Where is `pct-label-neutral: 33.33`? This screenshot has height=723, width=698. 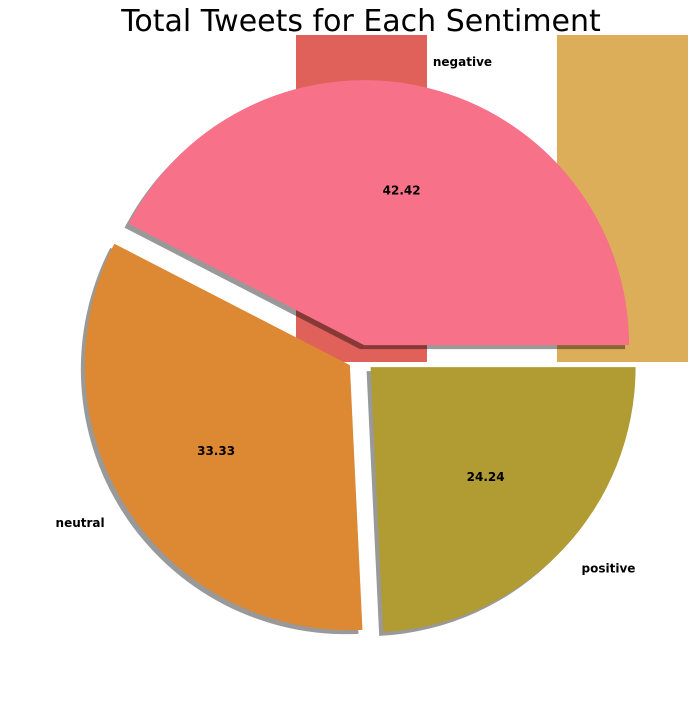
pct-label-neutral: 33.33 is located at coordinates (216, 451).